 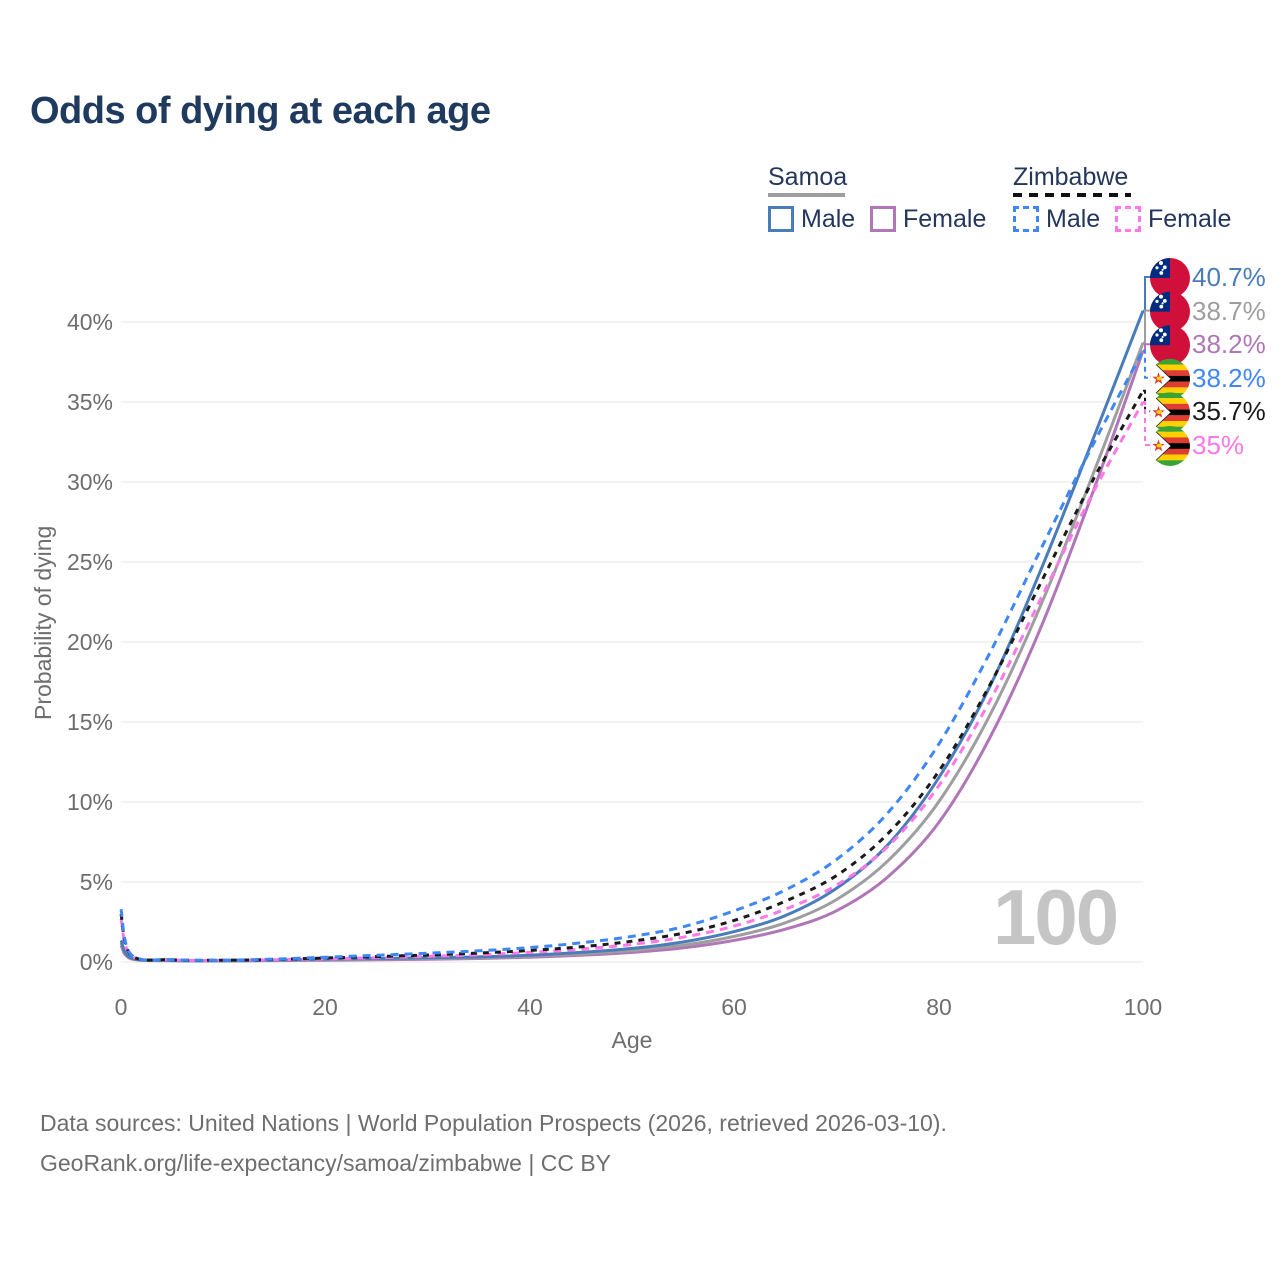 I want to click on legend-item-zimbabwe-female: Female, so click(x=1173, y=219).